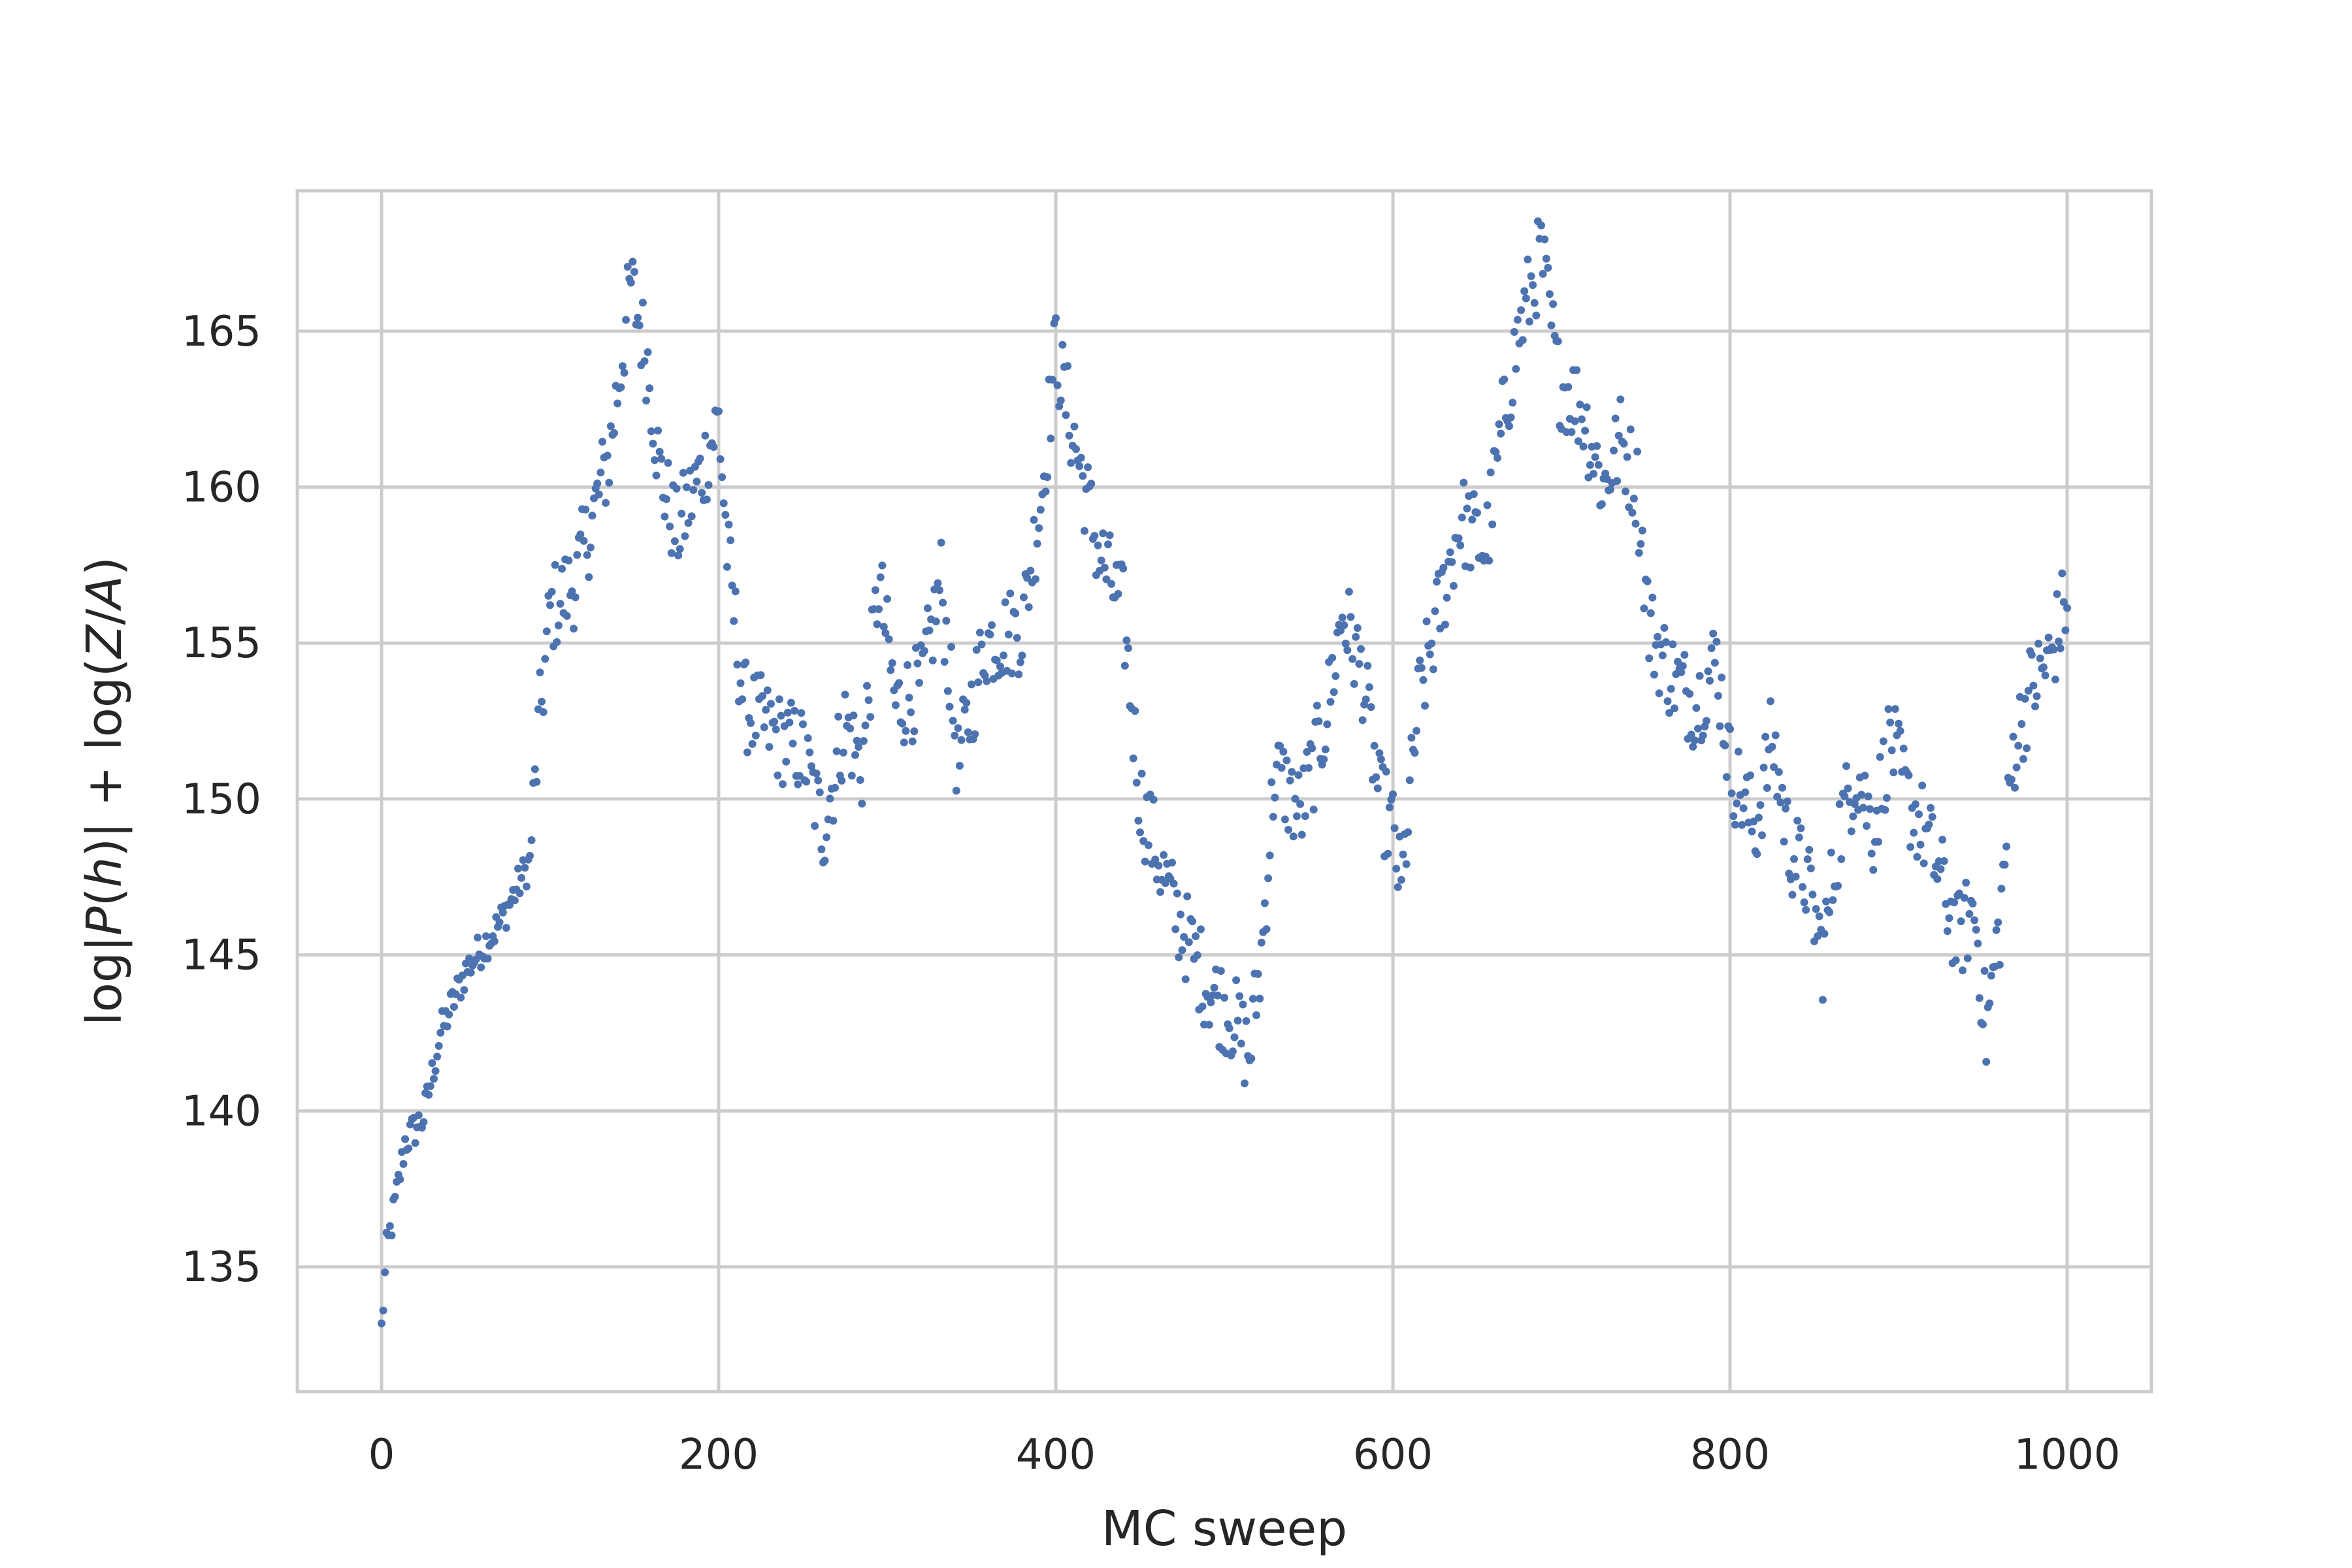 The image size is (2352, 1568). I want to click on y-axis-label-part: ), so click(104, 566).